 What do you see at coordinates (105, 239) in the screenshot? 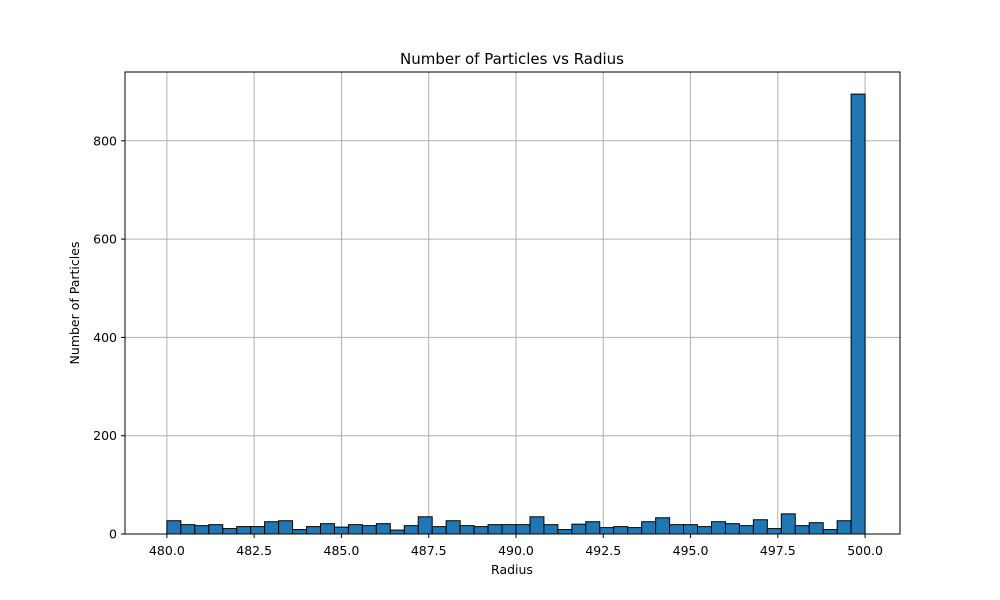
I see `y-tick-label: 600` at bounding box center [105, 239].